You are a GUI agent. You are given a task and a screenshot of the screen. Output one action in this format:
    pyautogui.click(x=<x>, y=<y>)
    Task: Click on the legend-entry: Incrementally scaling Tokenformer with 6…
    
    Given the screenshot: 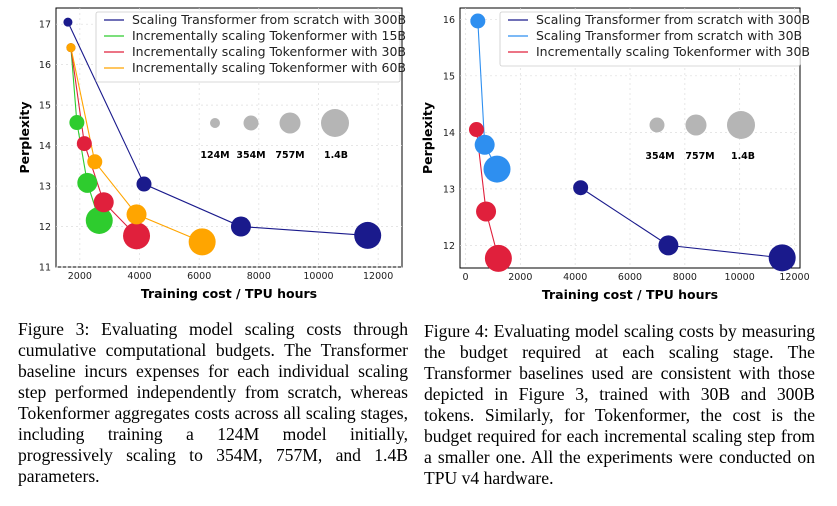 What is the action you would take?
    pyautogui.click(x=269, y=67)
    